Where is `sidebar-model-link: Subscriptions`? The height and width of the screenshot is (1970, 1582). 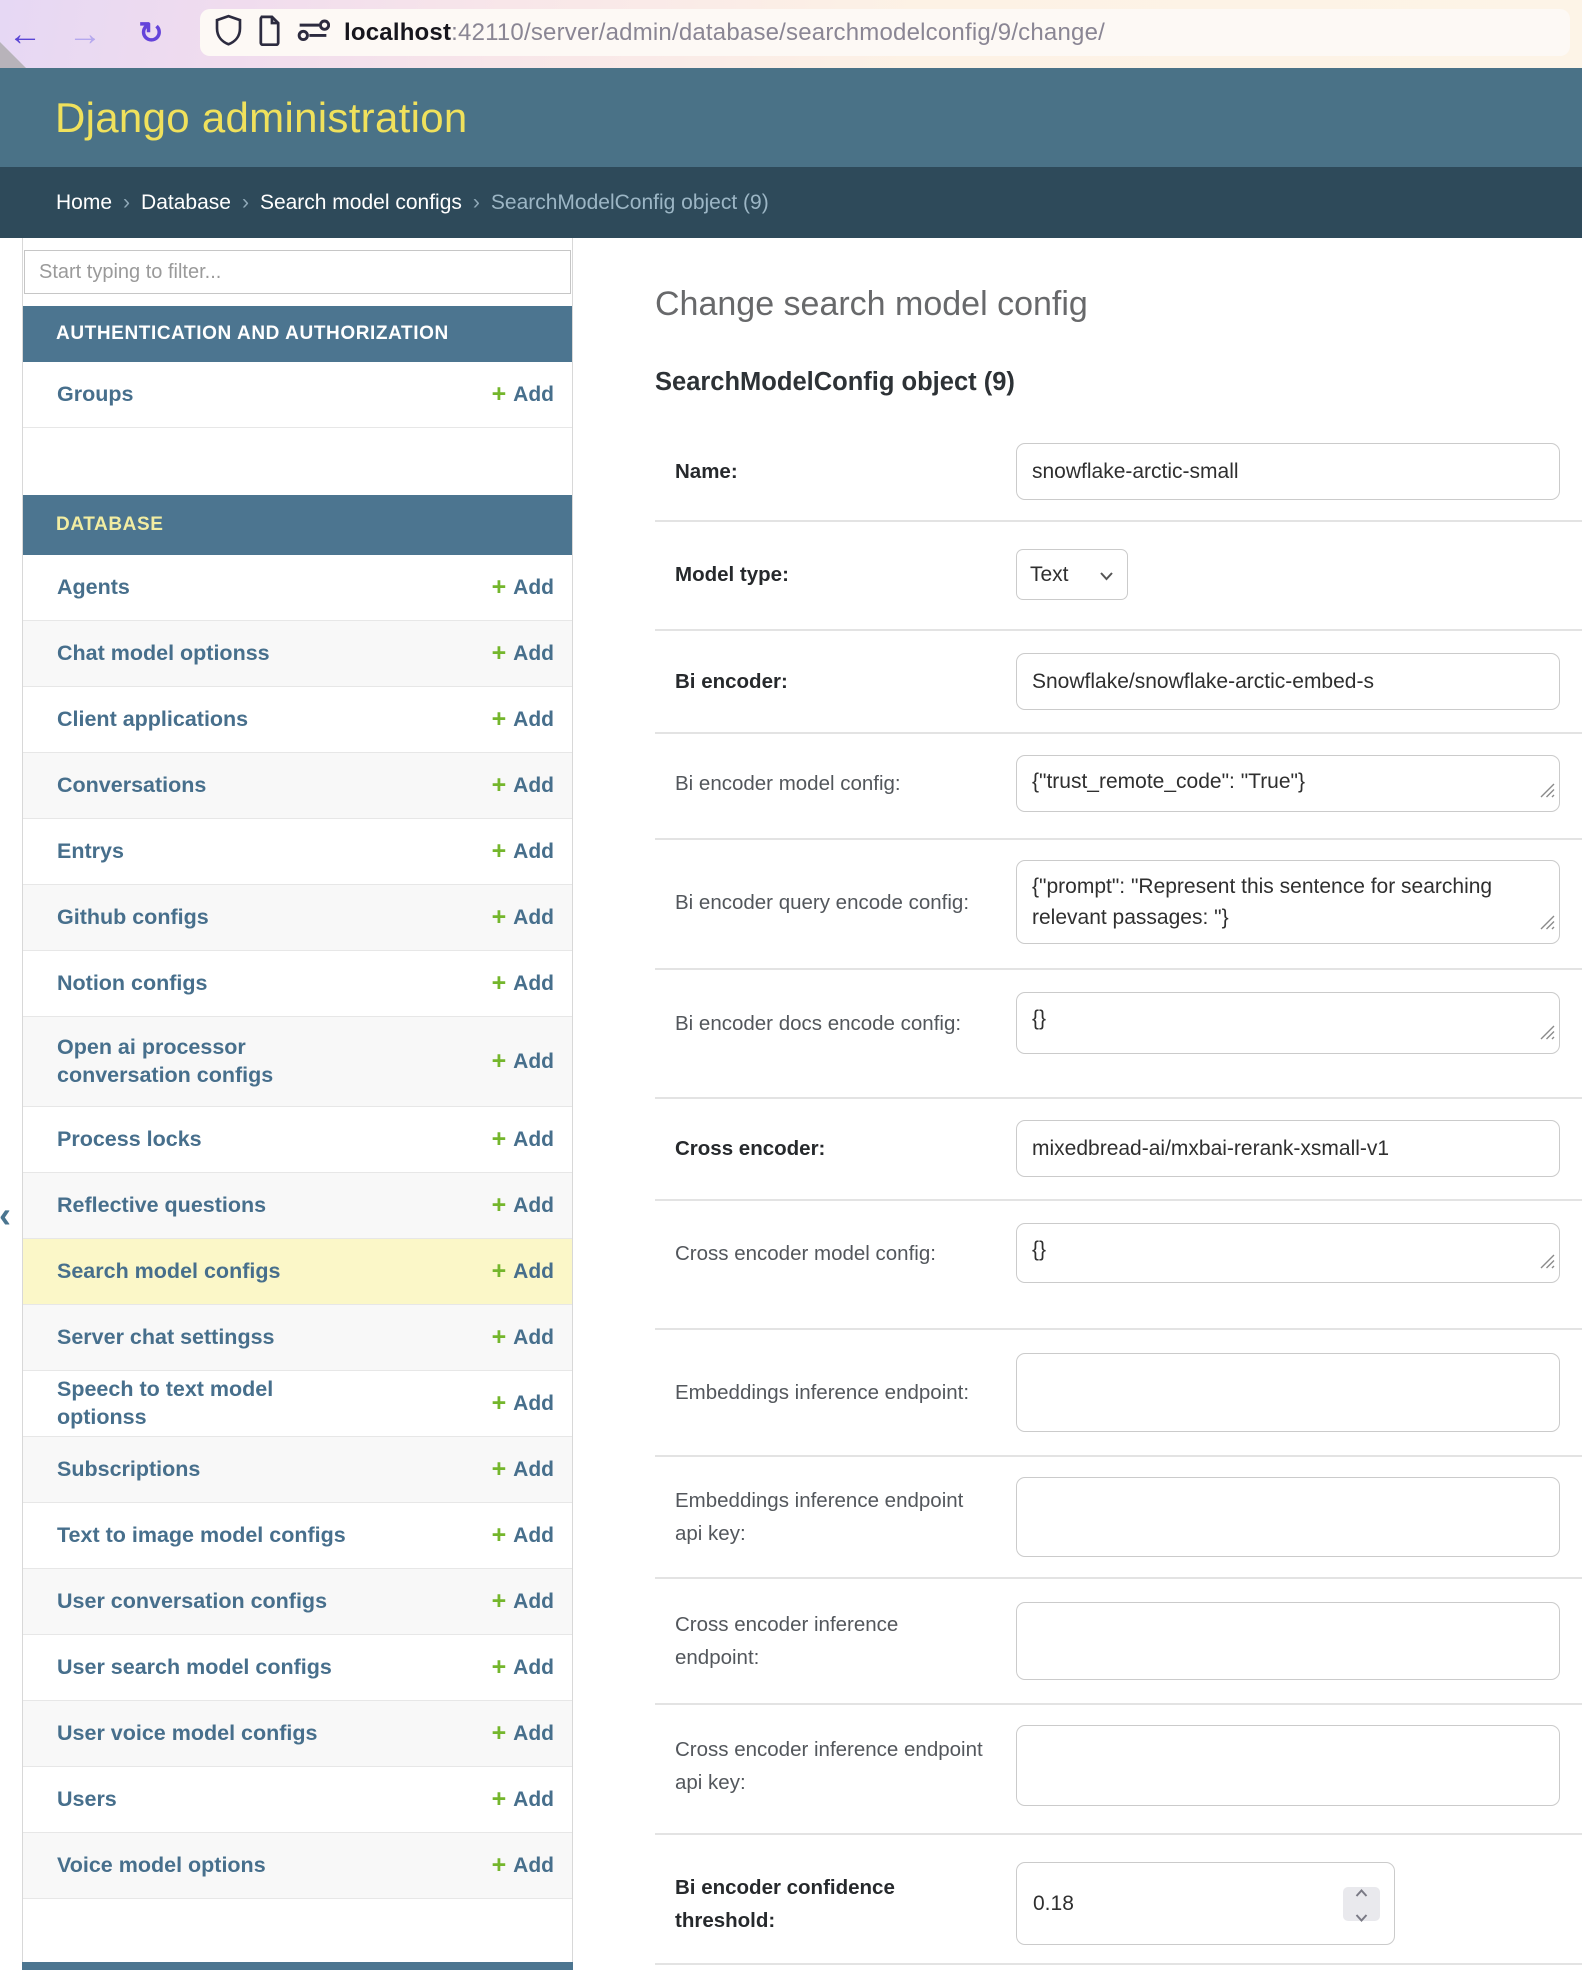 sidebar-model-link: Subscriptions is located at coordinates (129, 1468).